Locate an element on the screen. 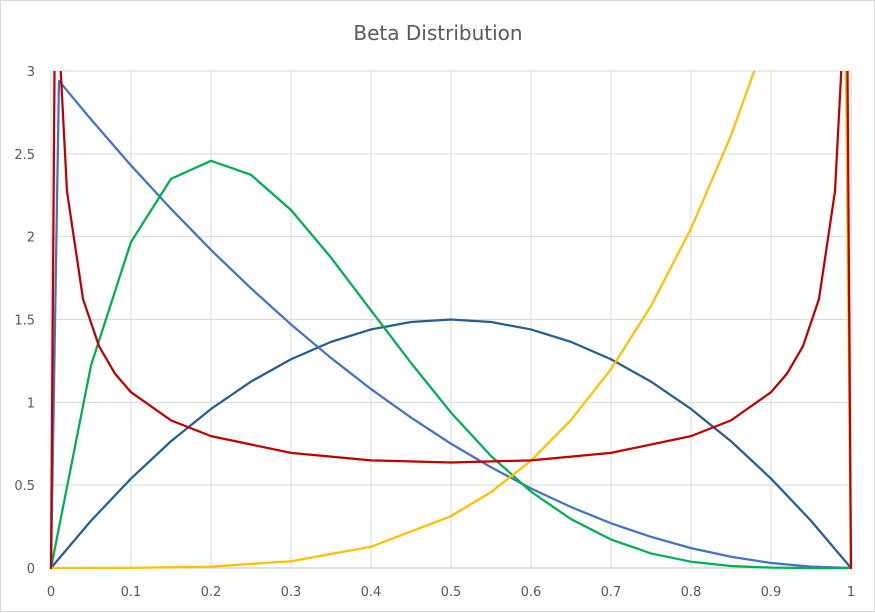 This screenshot has height=613, width=875. y-tick-label: 1.5 is located at coordinates (24, 321).